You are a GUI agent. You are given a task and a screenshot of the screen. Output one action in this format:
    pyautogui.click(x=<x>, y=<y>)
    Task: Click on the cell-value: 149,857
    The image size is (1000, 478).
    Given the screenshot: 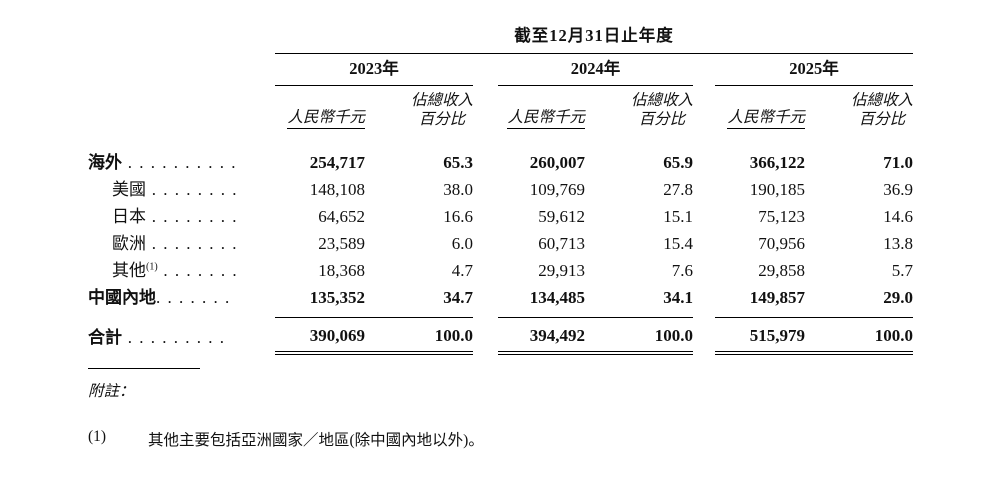 What is the action you would take?
    pyautogui.click(x=777, y=297)
    